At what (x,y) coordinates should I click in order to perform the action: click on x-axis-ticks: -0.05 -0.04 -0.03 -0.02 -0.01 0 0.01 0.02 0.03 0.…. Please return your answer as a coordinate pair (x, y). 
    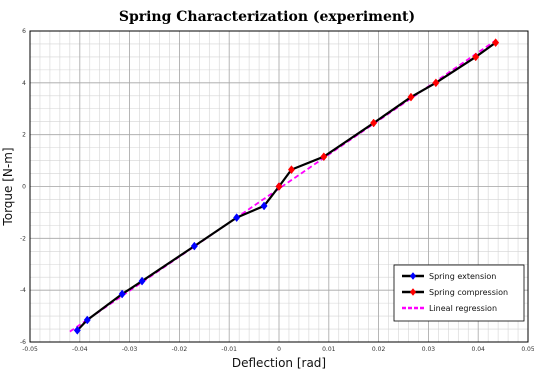
    Looking at the image, I should click on (278, 349).